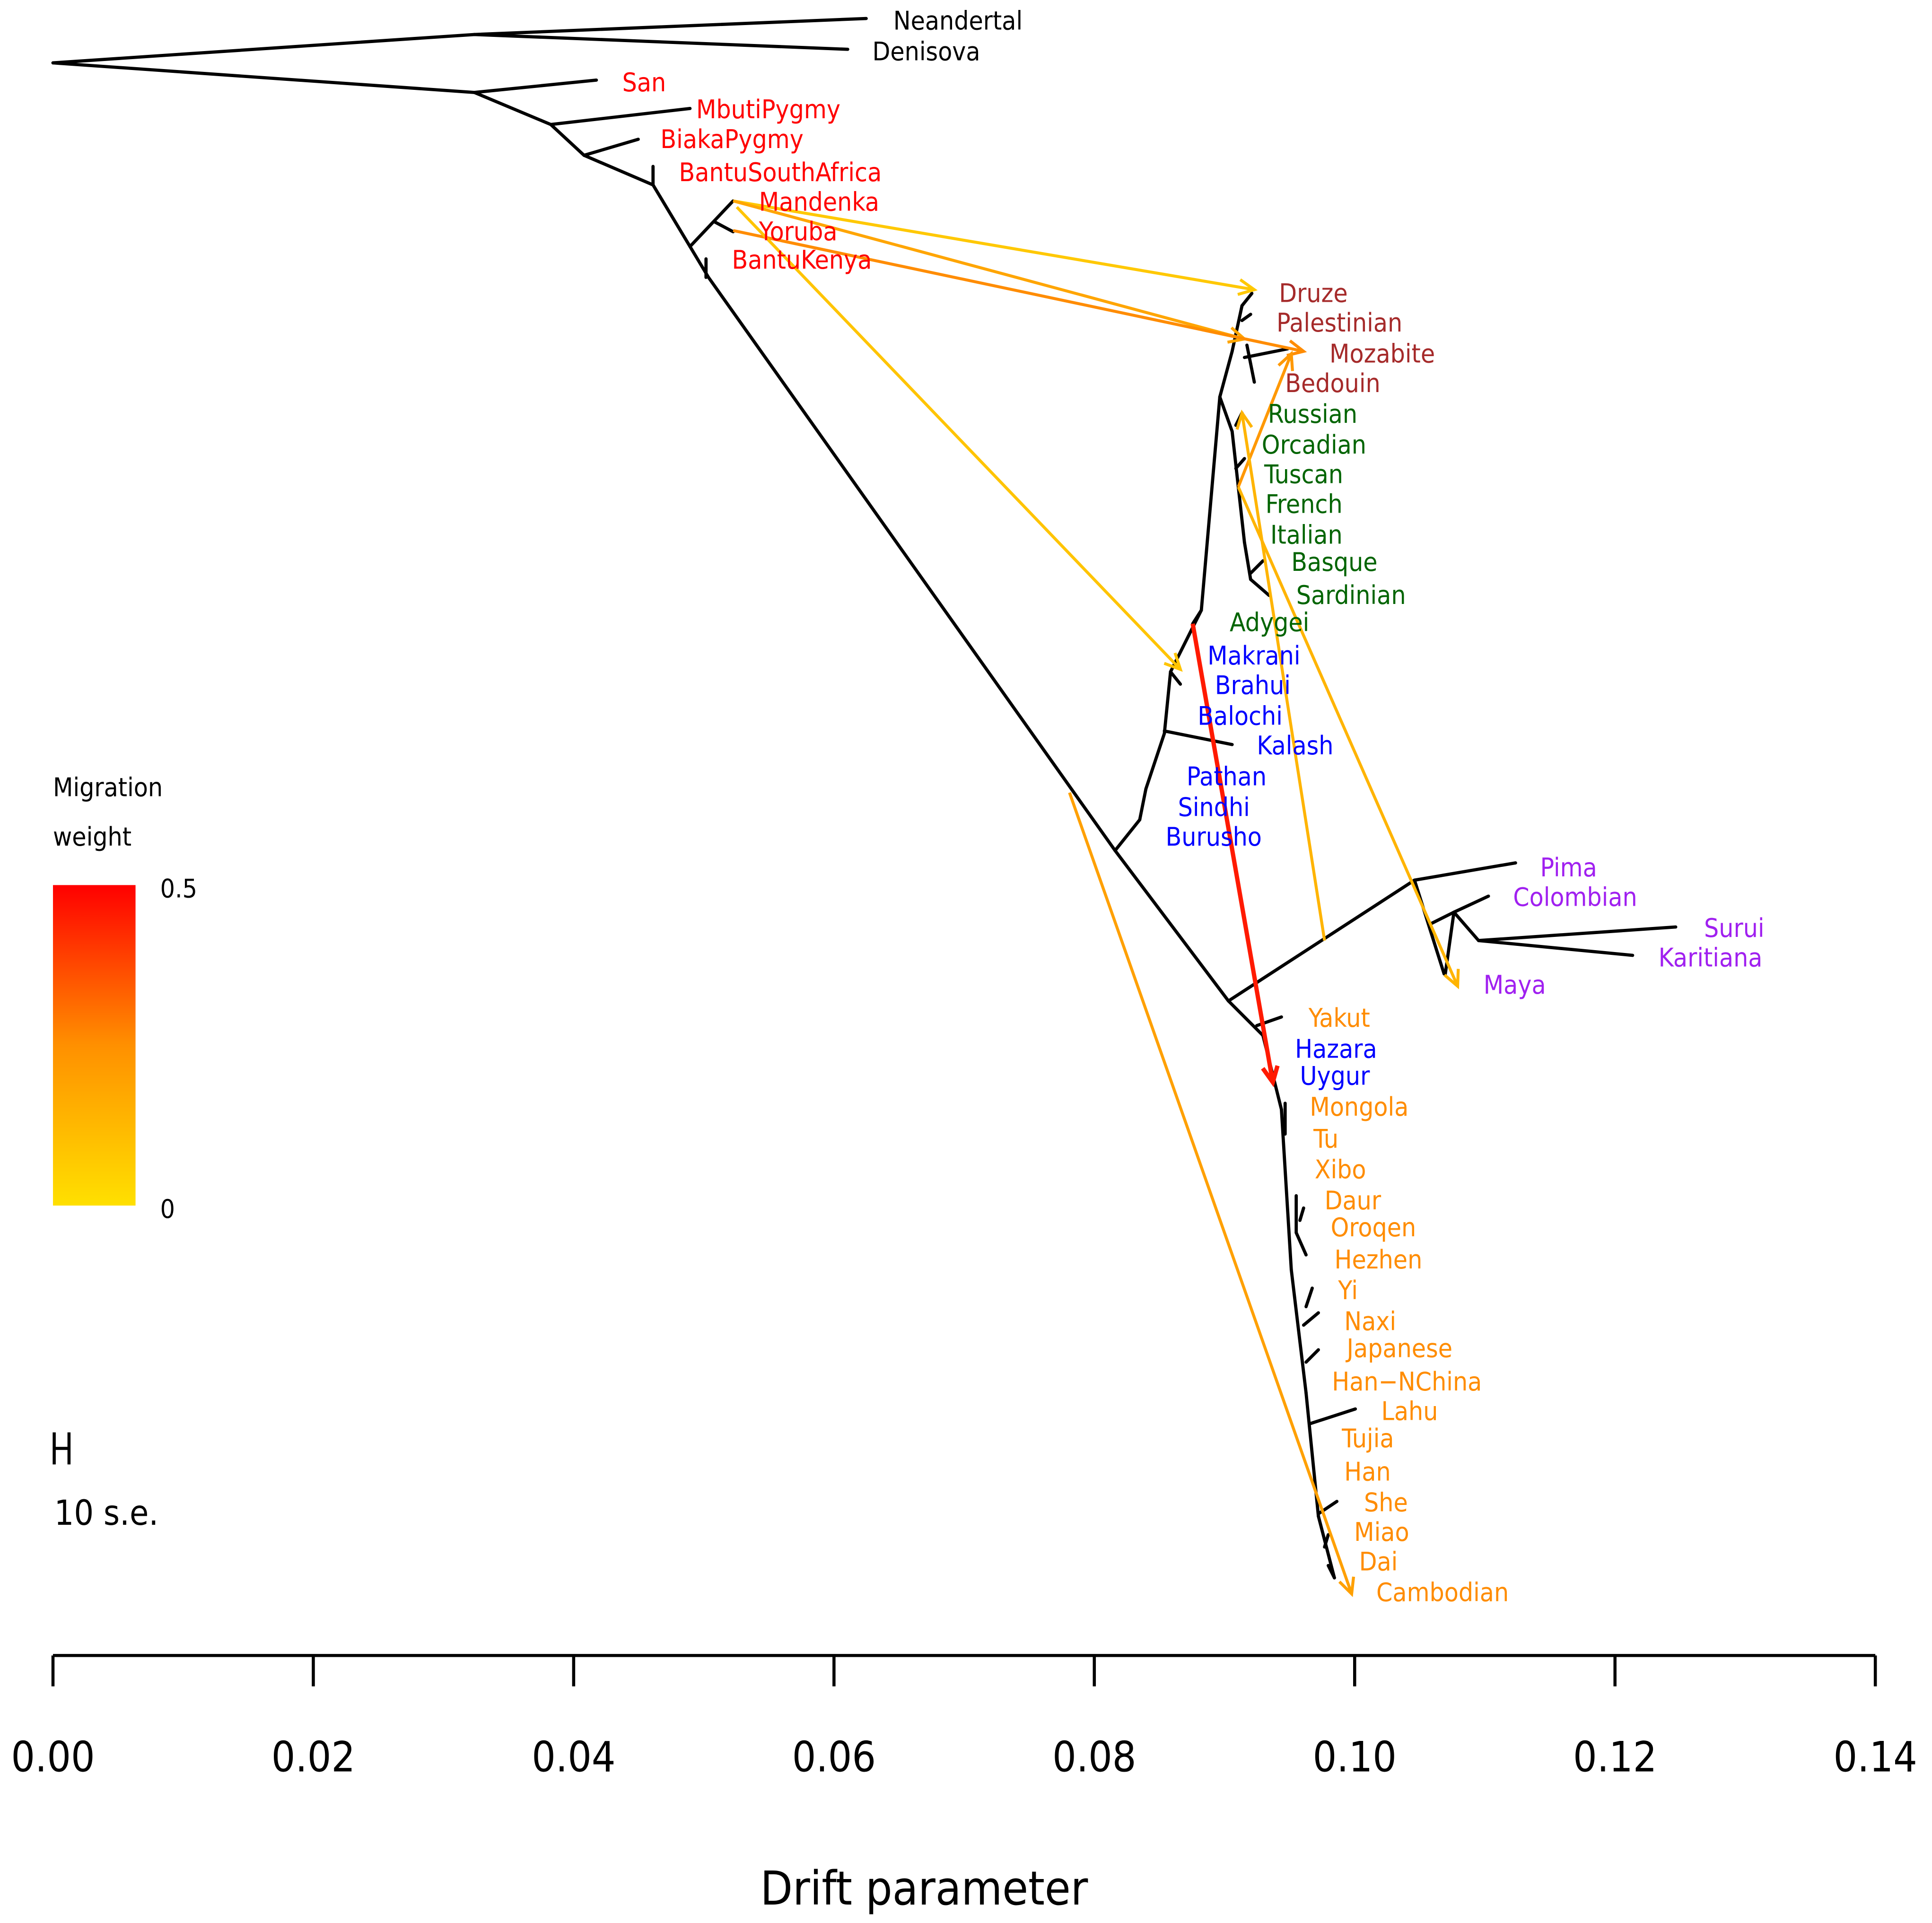 The image size is (1932, 1923). What do you see at coordinates (1335, 1076) in the screenshot?
I see `population-label: Uygur` at bounding box center [1335, 1076].